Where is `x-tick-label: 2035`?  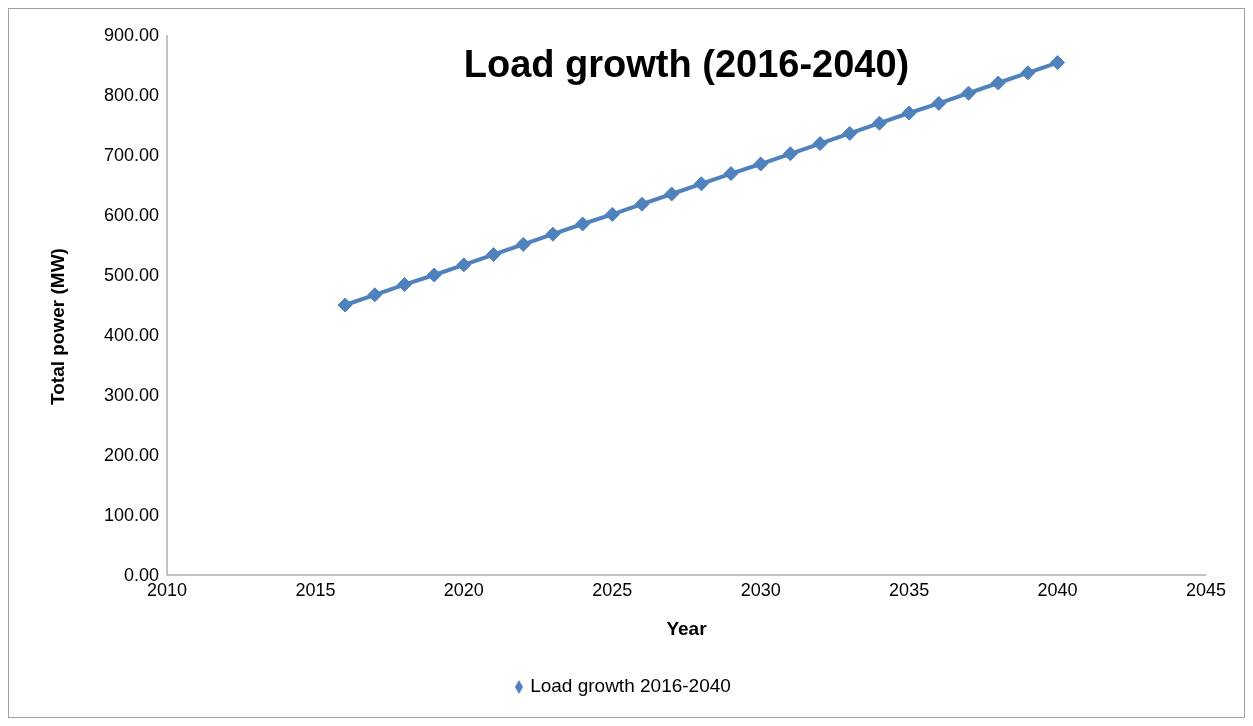
x-tick-label: 2035 is located at coordinates (909, 589).